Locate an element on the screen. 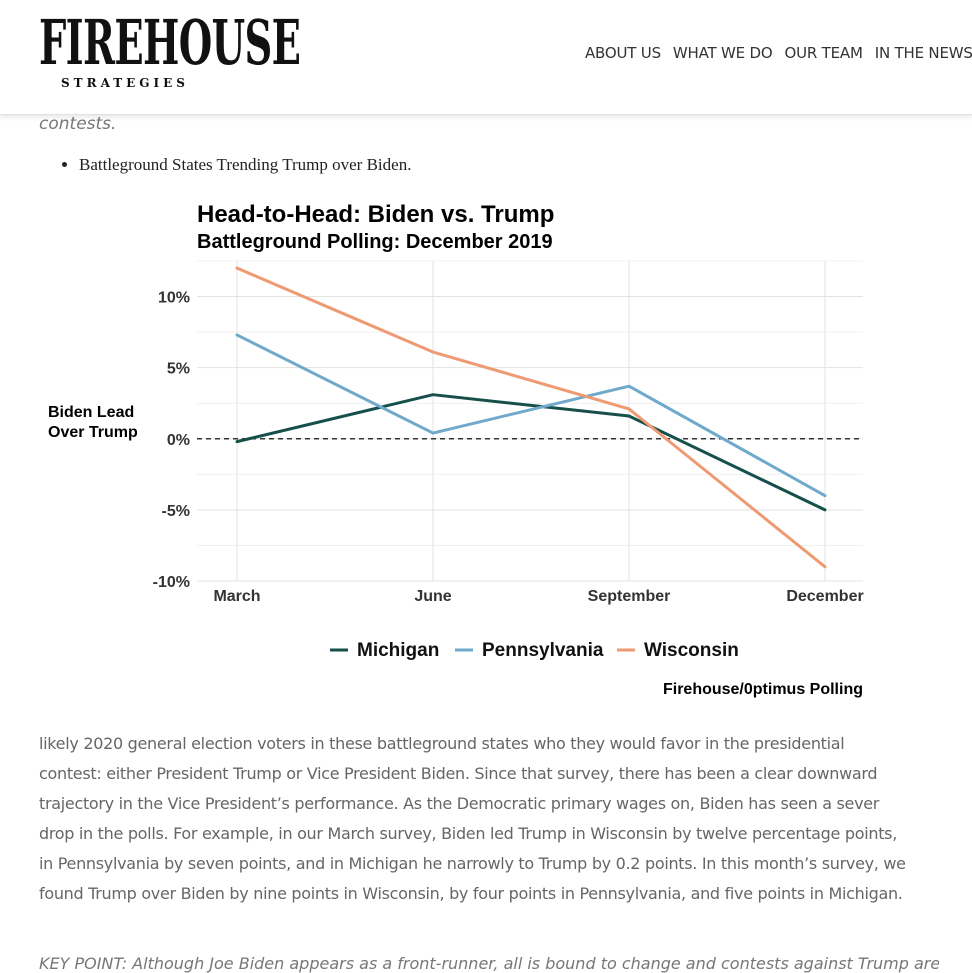 The image size is (972, 973). x-tick-label: December is located at coordinates (824, 596).